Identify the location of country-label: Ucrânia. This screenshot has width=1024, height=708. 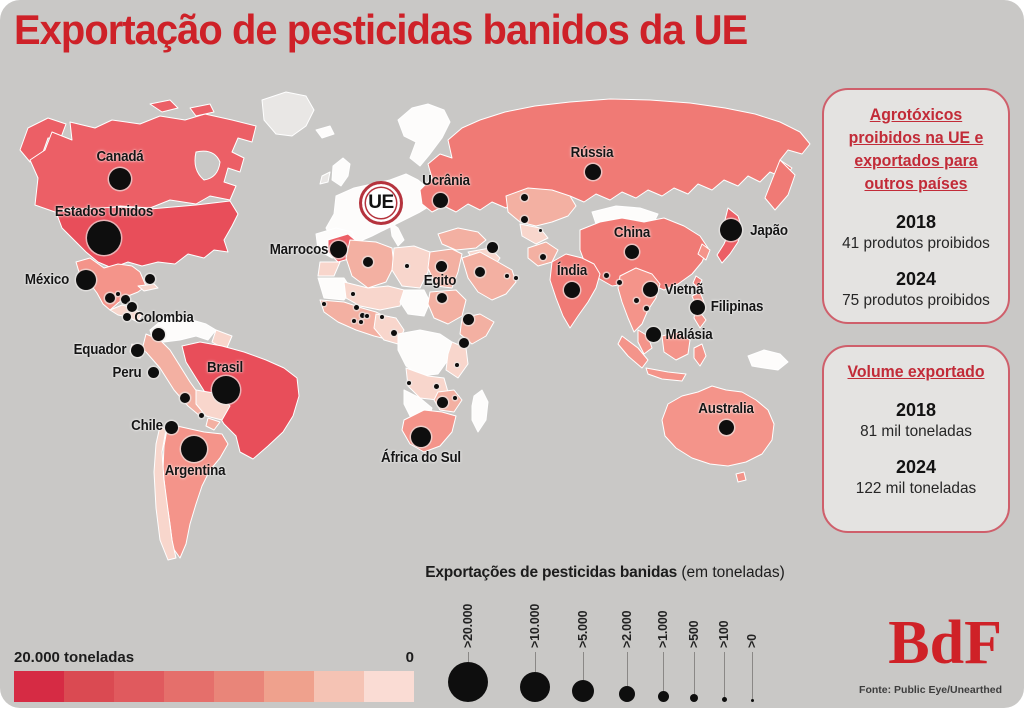
(446, 181).